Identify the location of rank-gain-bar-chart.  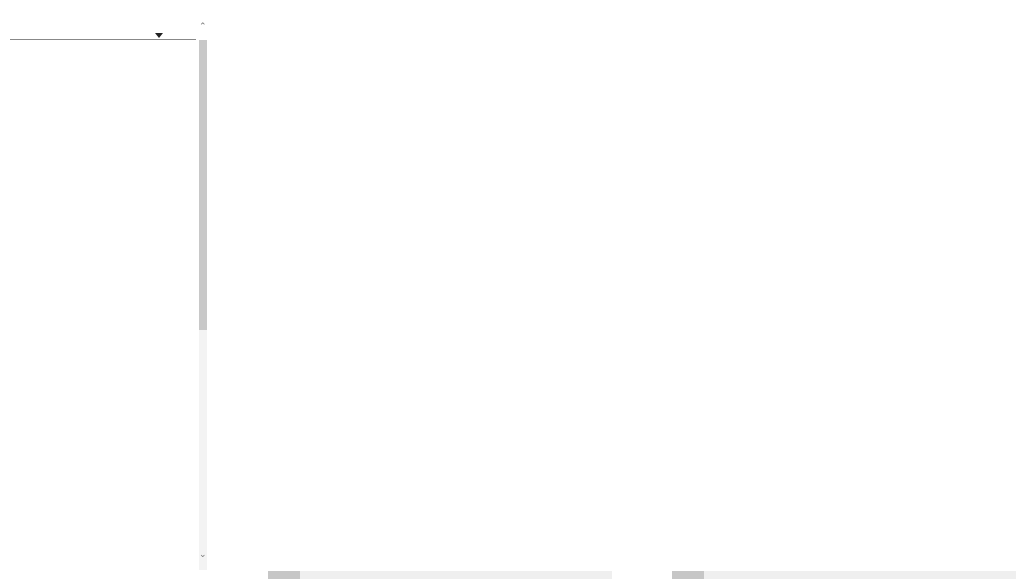
(415, 495).